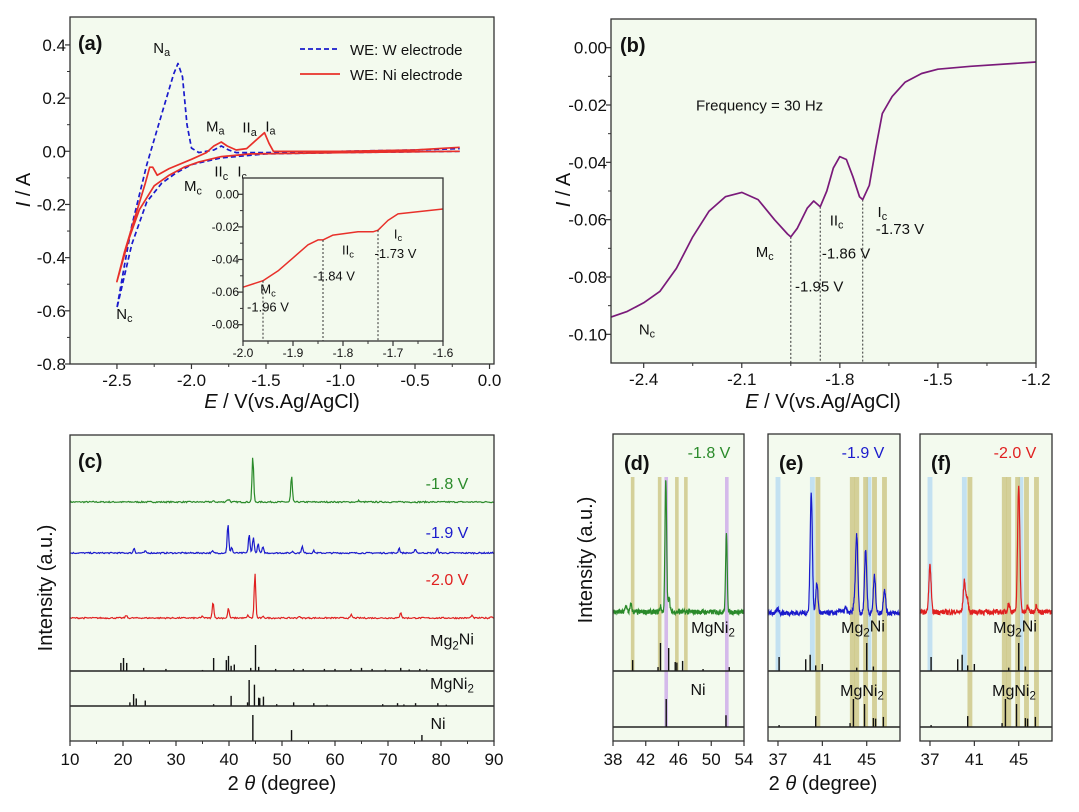 The height and width of the screenshot is (812, 1079). I want to click on plot-frame-e, so click(834, 587).